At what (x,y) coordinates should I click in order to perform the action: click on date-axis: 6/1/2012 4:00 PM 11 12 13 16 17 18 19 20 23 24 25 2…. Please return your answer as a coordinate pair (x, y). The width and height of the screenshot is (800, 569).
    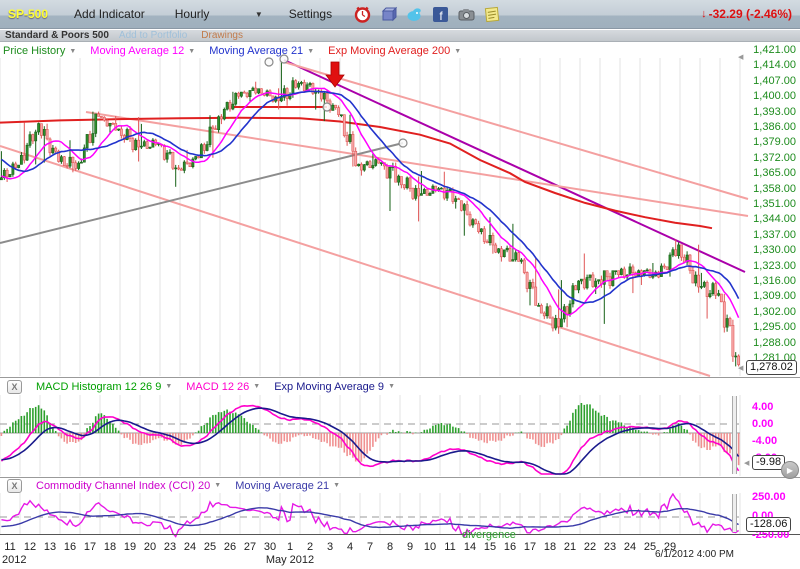
    Looking at the image, I should click on (400, 552).